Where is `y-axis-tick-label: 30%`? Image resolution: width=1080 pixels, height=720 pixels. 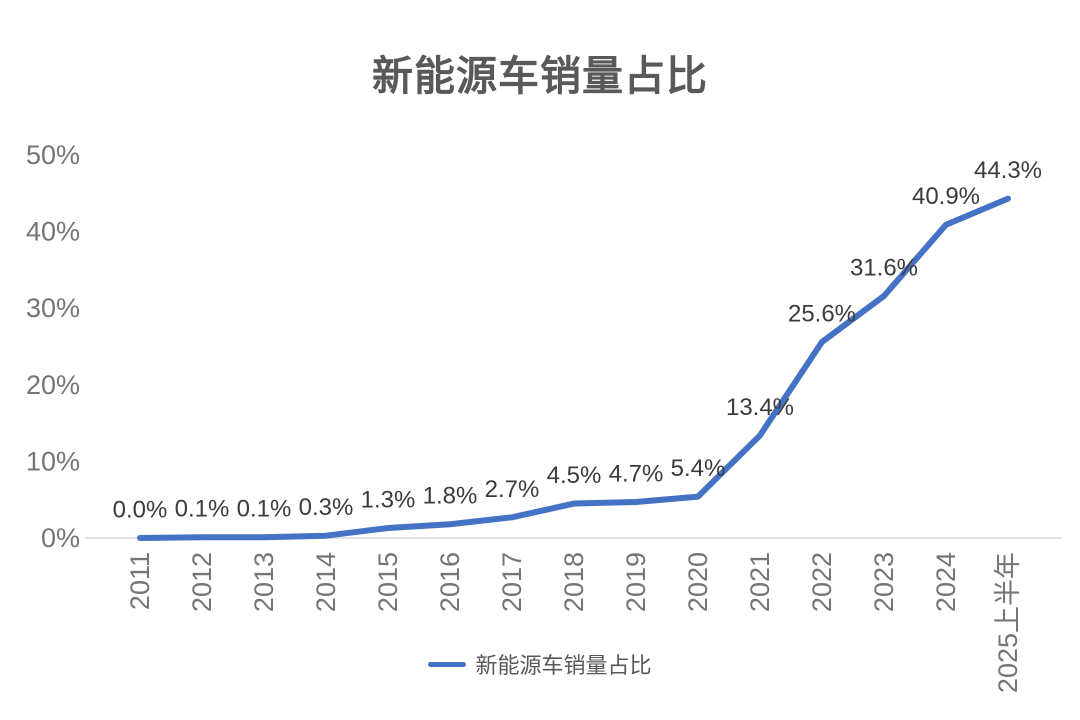 y-axis-tick-label: 30% is located at coordinates (53, 308).